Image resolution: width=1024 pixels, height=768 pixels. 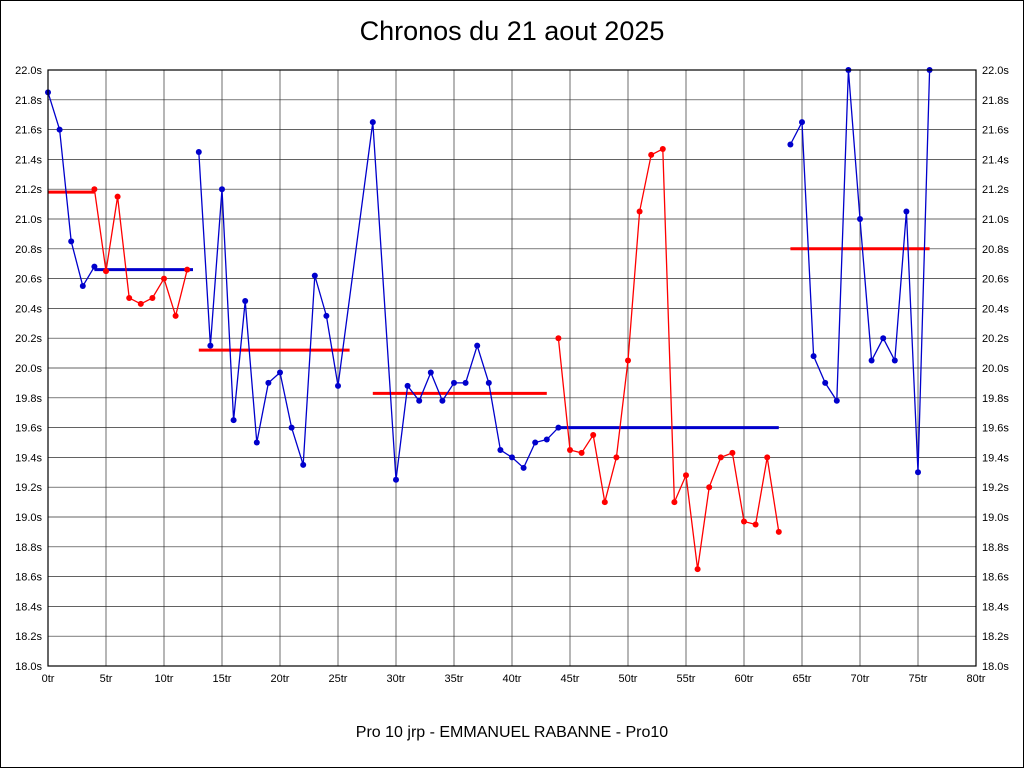 I want to click on y-tick-label-right: 19.4s, so click(x=995, y=458).